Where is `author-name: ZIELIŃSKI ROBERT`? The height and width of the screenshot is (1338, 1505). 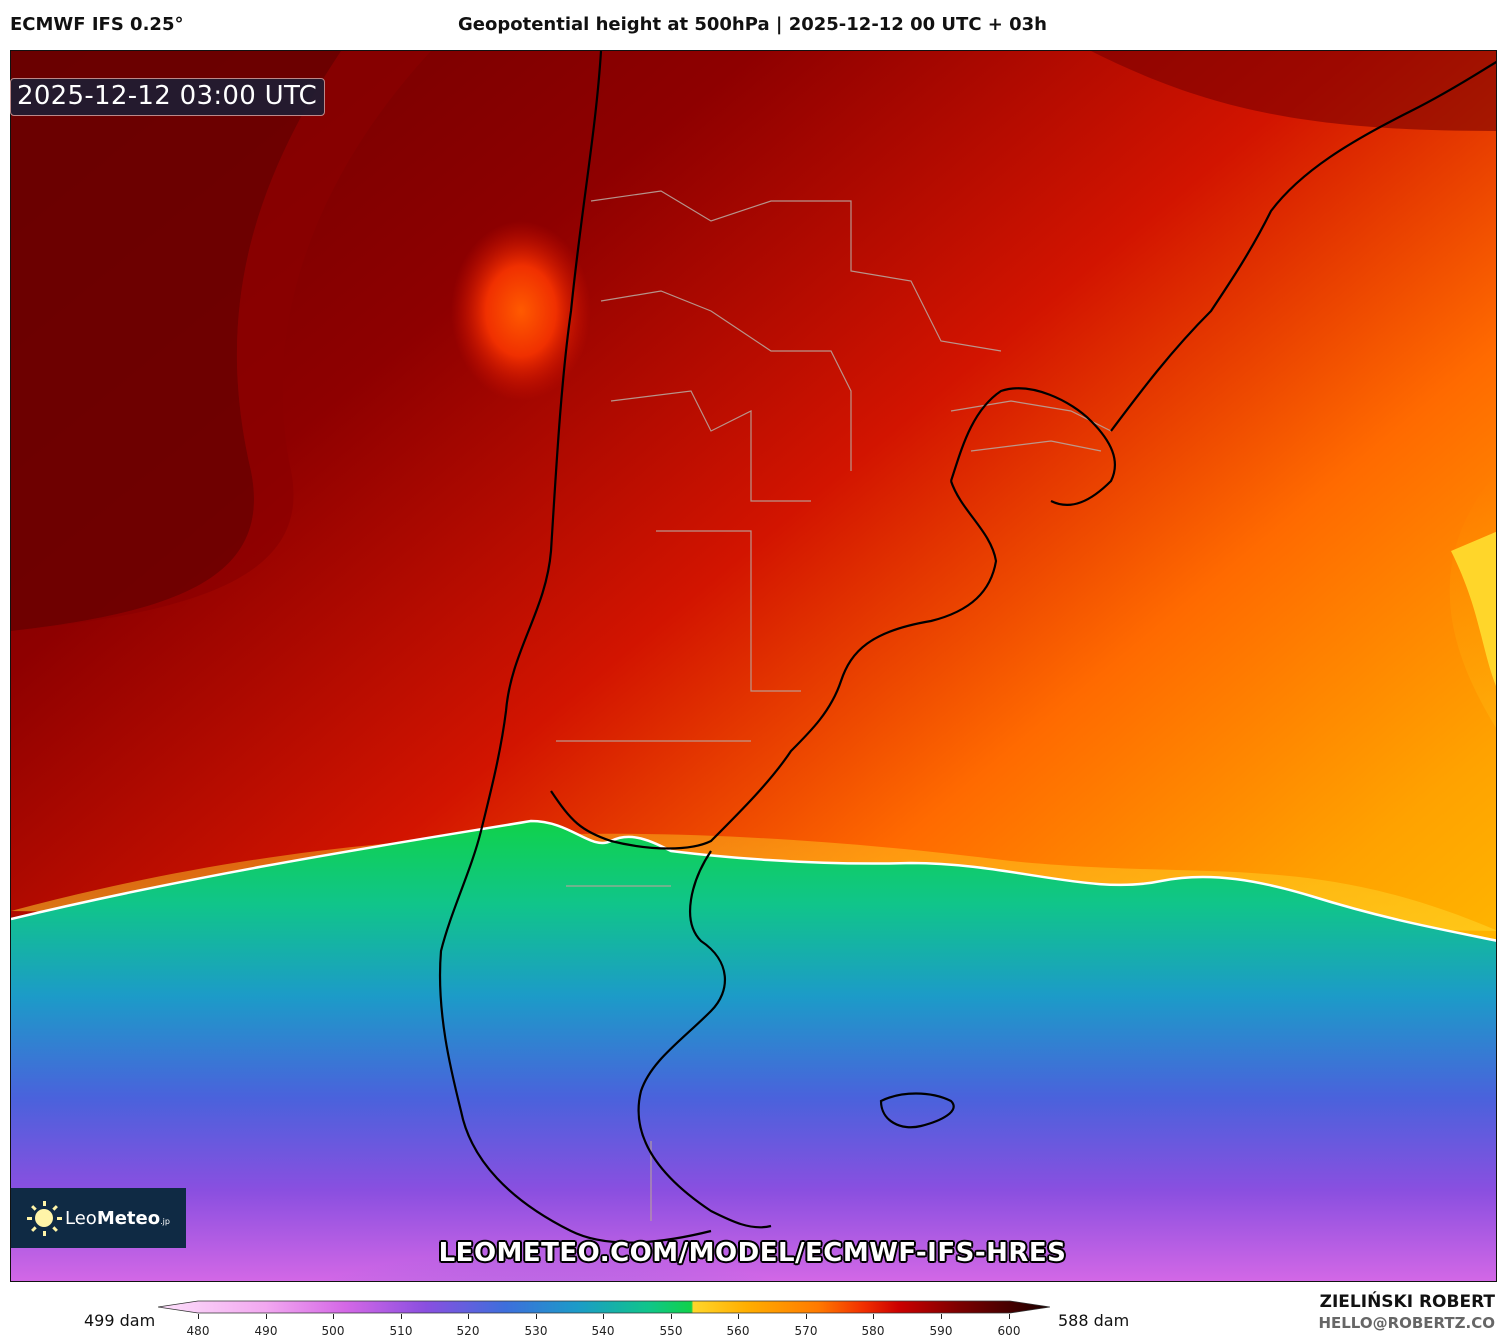 author-name: ZIELIŃSKI ROBERT is located at coordinates (1407, 1302).